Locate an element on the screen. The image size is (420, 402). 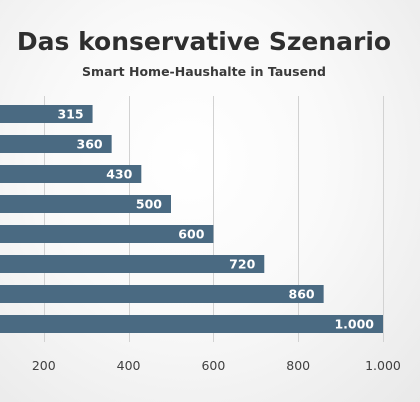
x-tick-label: 200 is located at coordinates (44, 365).